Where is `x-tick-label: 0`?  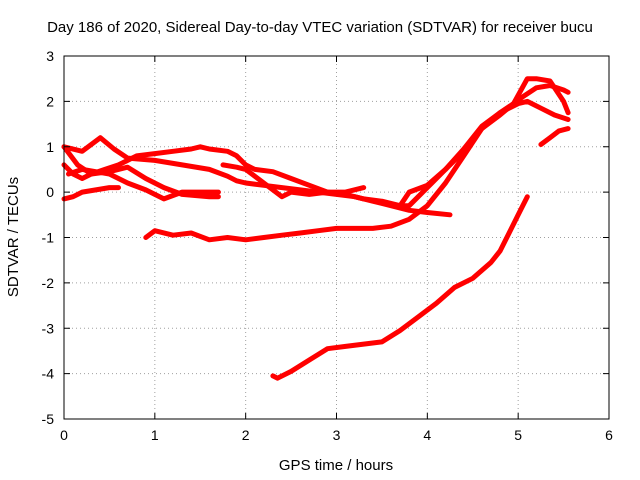 x-tick-label: 0 is located at coordinates (64, 435).